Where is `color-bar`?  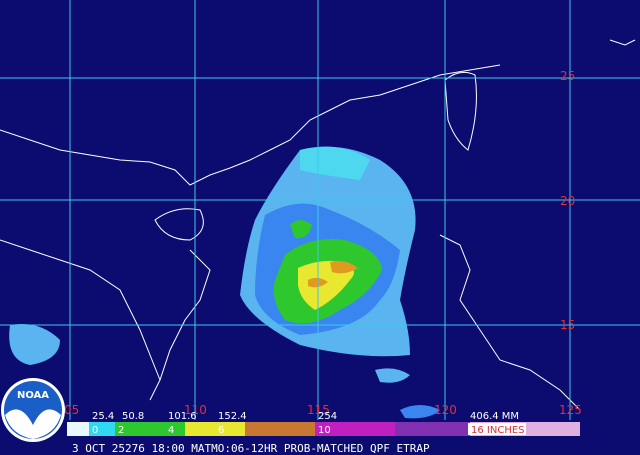
color-bar is located at coordinates (323, 429).